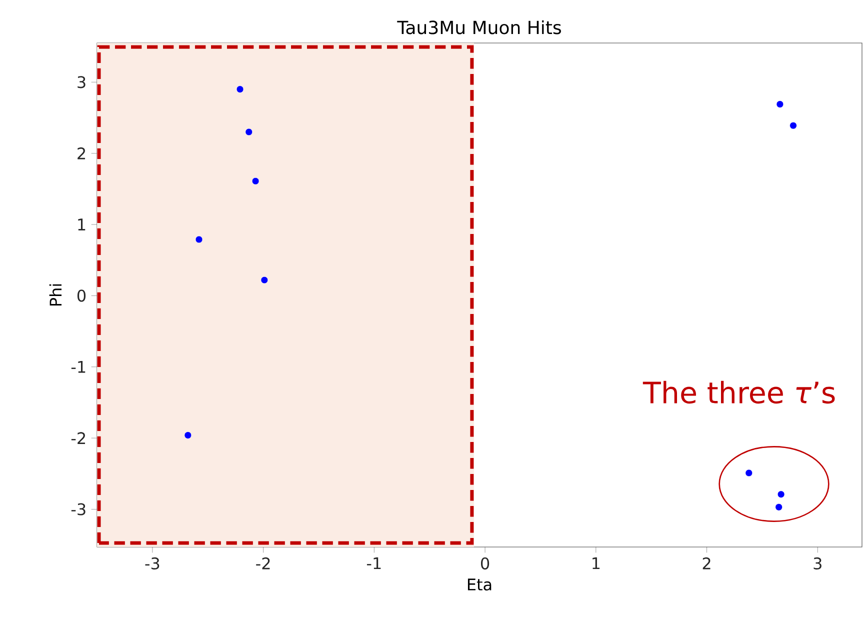 The width and height of the screenshot is (865, 617). I want to click on annotation: The three τ’s, so click(738, 392).